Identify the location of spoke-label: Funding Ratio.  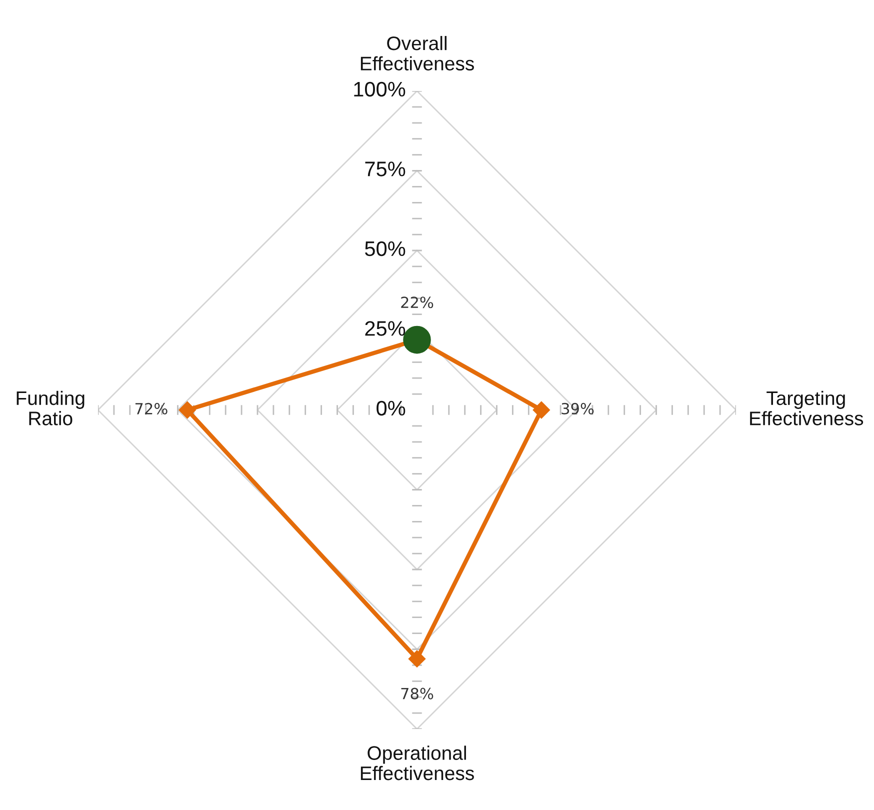
(50, 408).